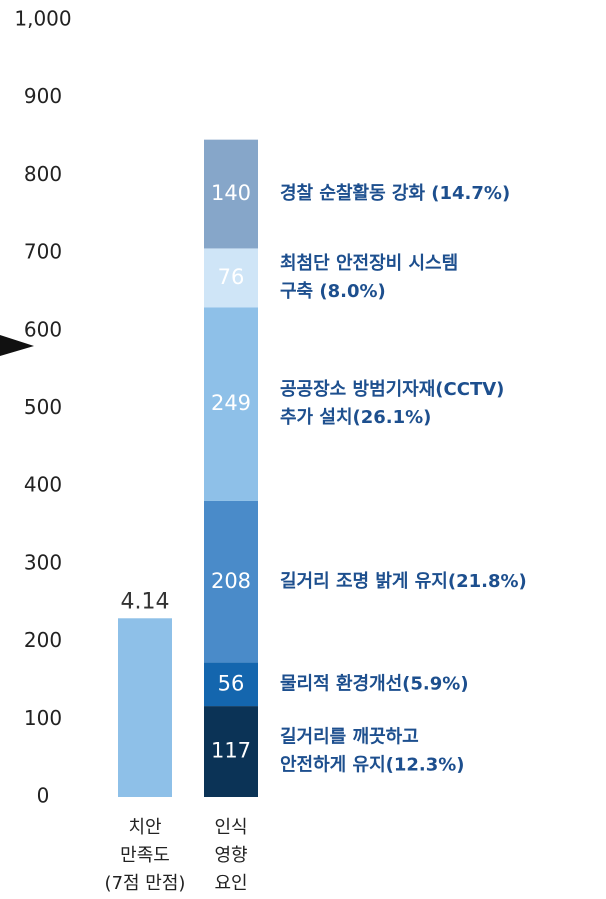  Describe the element at coordinates (43, 174) in the screenshot. I see `y-tick-label: 800` at that location.